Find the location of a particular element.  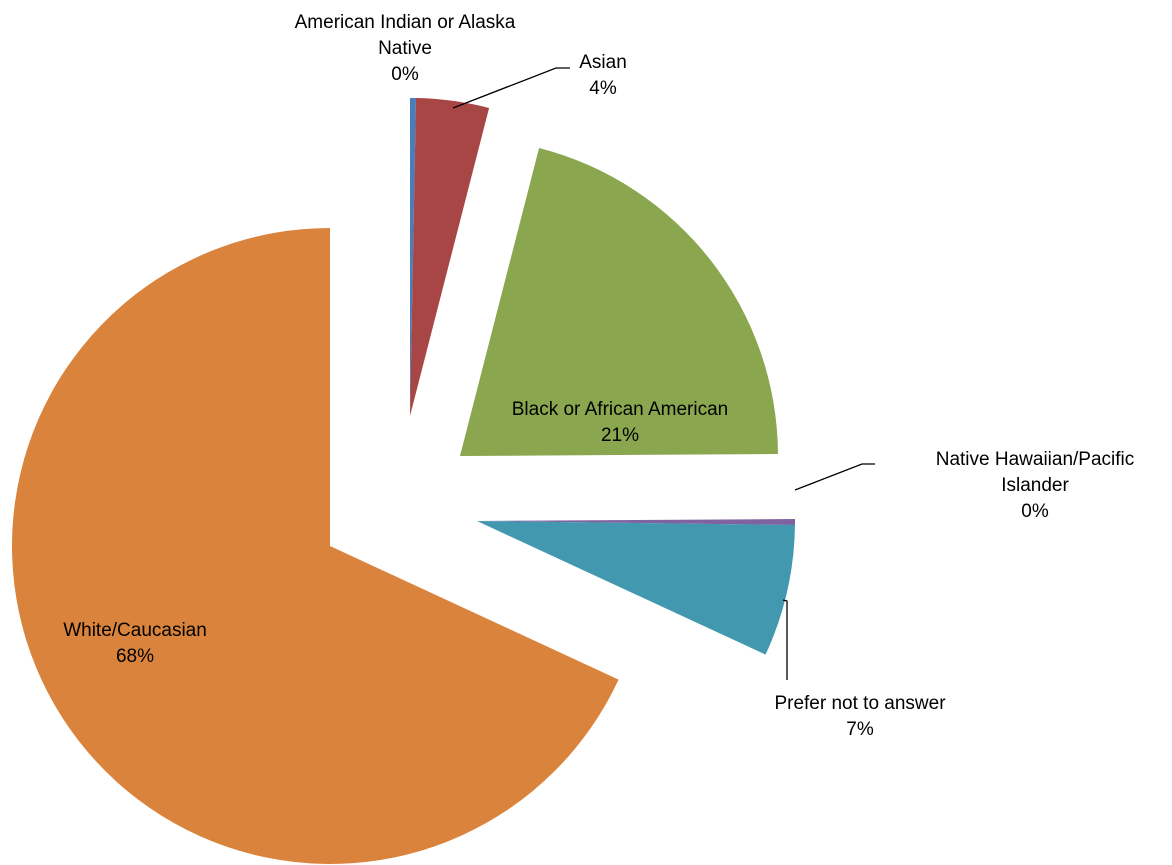

leader-line-native-hawaiian-pacific-islander is located at coordinates (835, 477).